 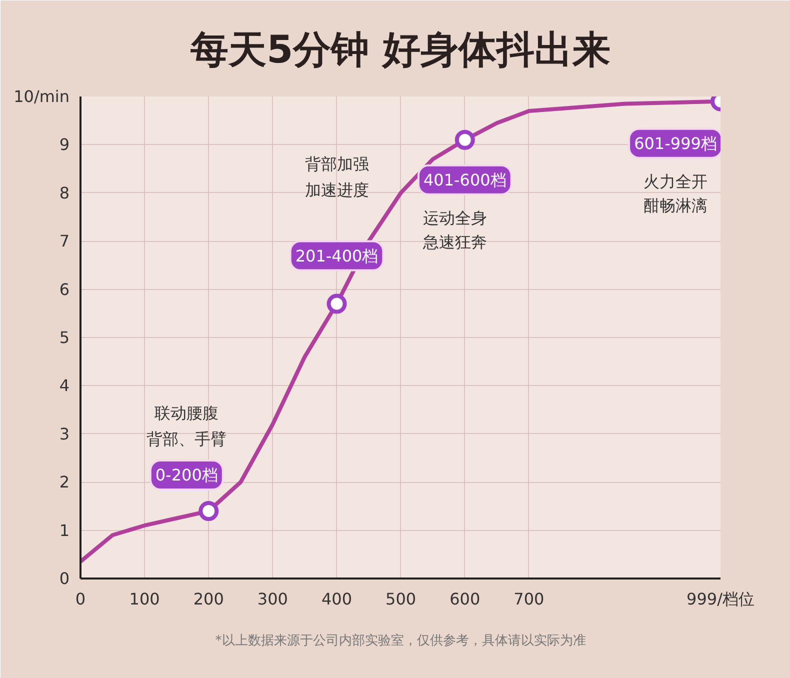 I want to click on y-tick-label: 8, so click(x=64, y=192).